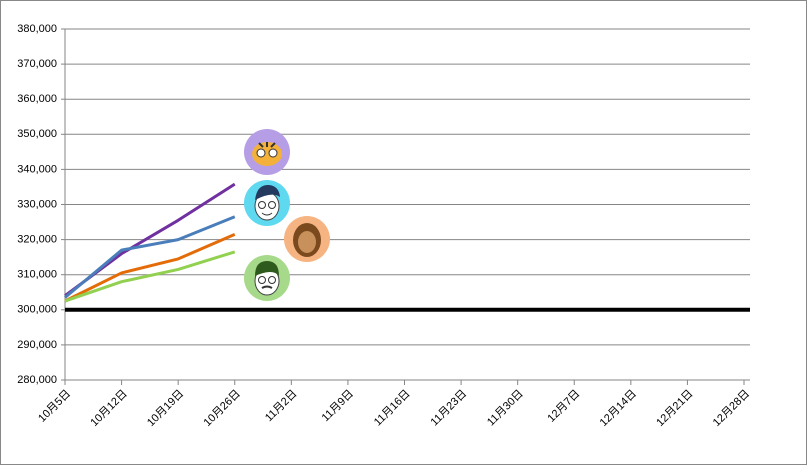 The width and height of the screenshot is (807, 465). I want to click on y-tick-label: 360,000, so click(37, 99).